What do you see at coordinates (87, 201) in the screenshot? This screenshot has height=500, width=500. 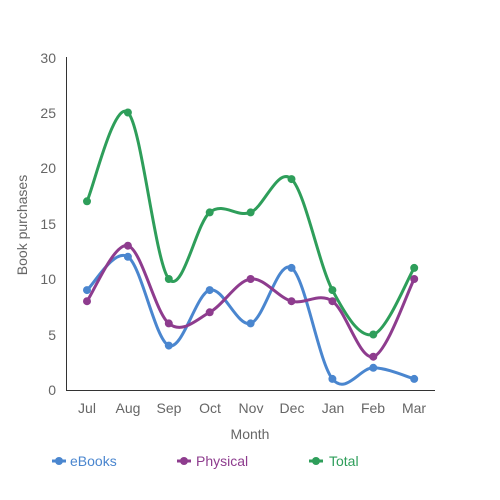 I see `data-point-total-jul` at bounding box center [87, 201].